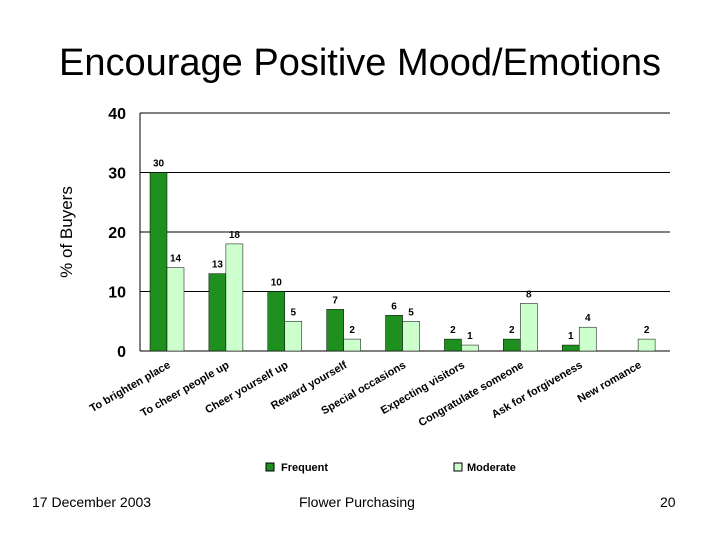  What do you see at coordinates (117, 293) in the screenshot?
I see `y-tick-label: 10` at bounding box center [117, 293].